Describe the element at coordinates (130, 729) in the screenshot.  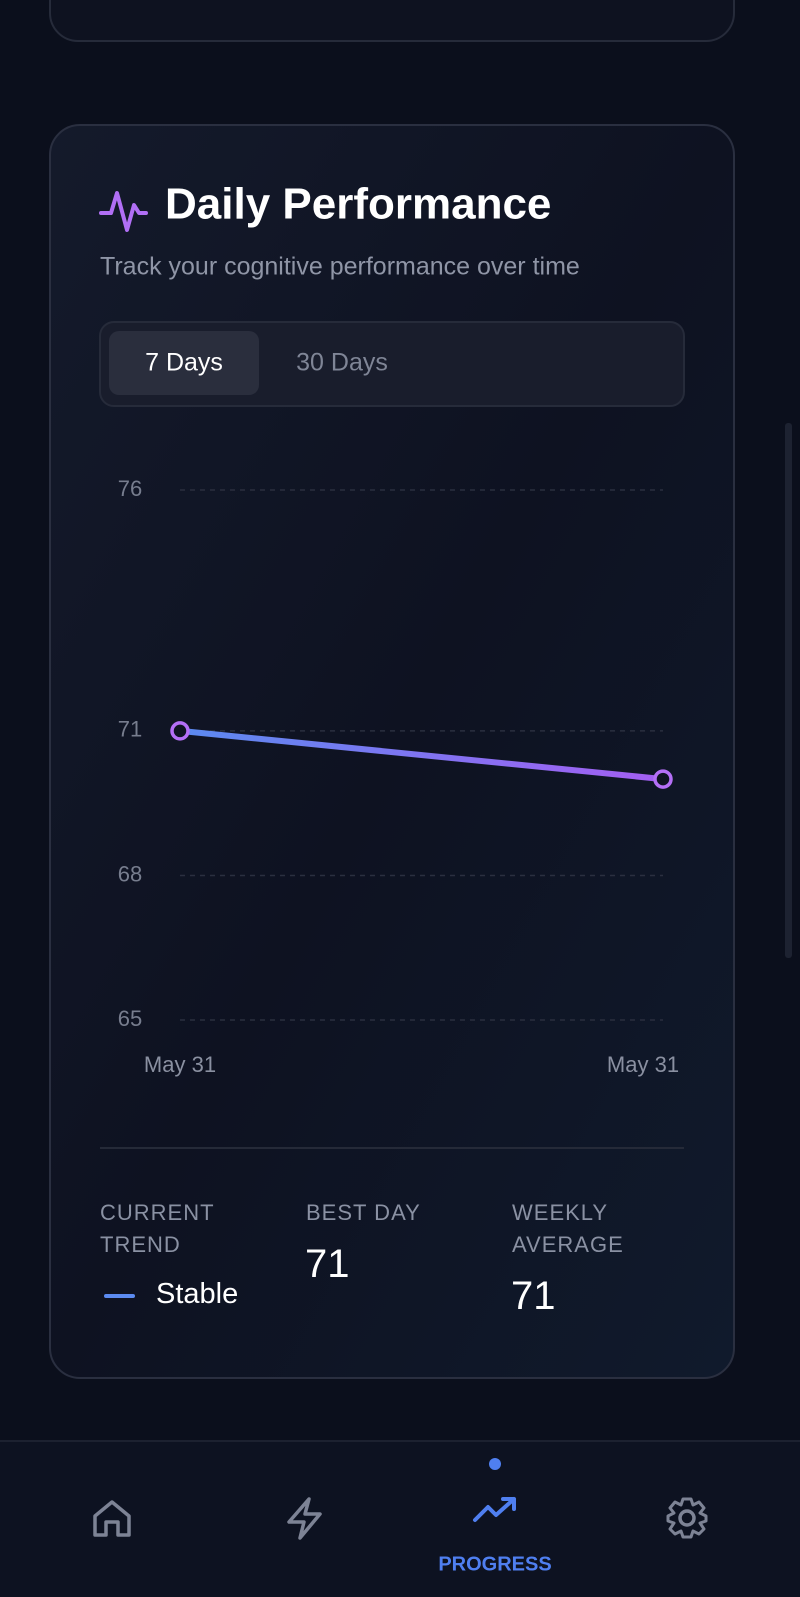
I see `y-tick-label: 71` at that location.